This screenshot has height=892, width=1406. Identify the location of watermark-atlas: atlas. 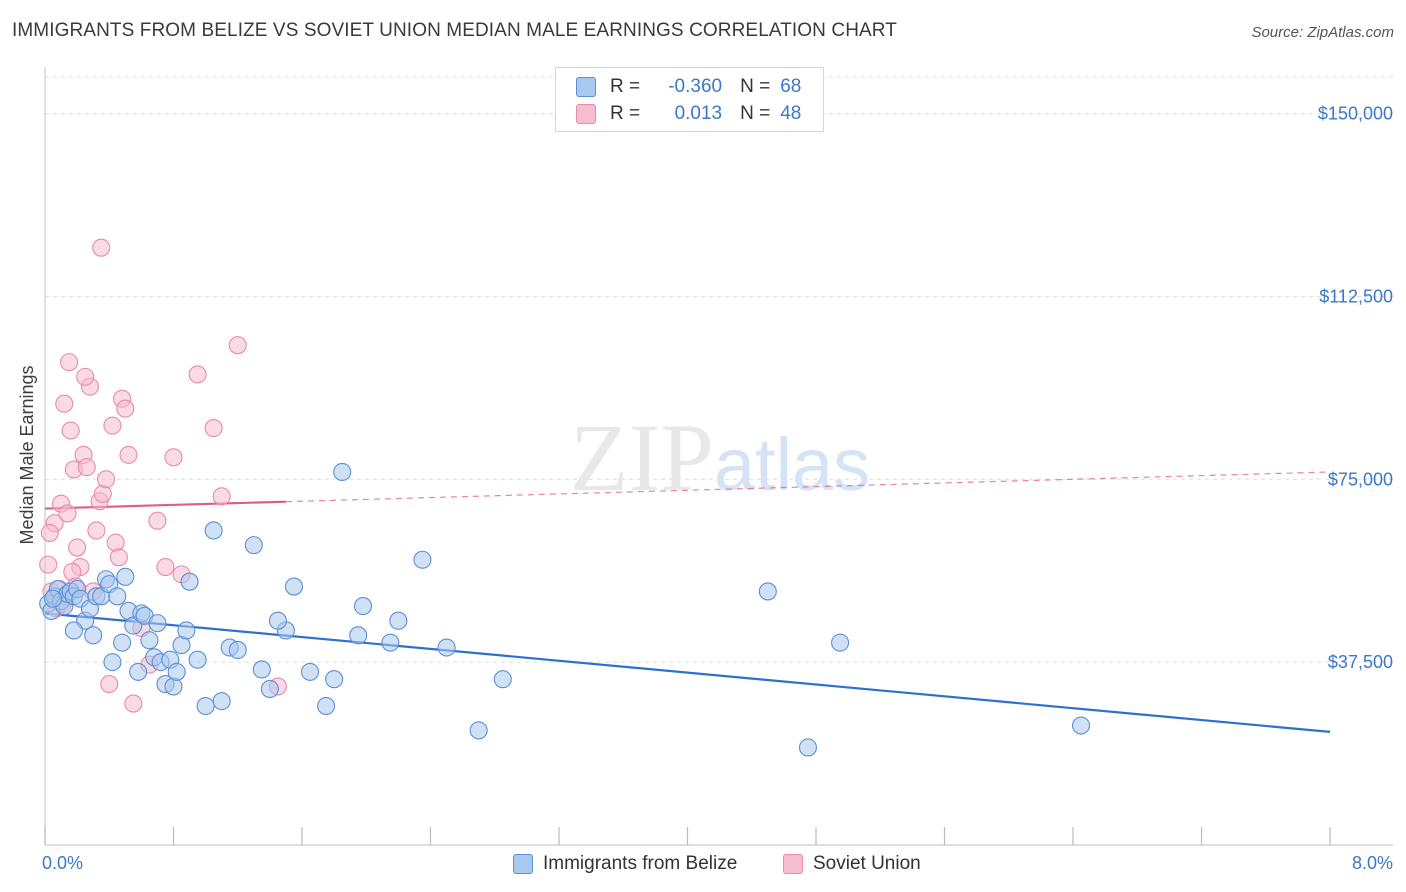
(792, 464).